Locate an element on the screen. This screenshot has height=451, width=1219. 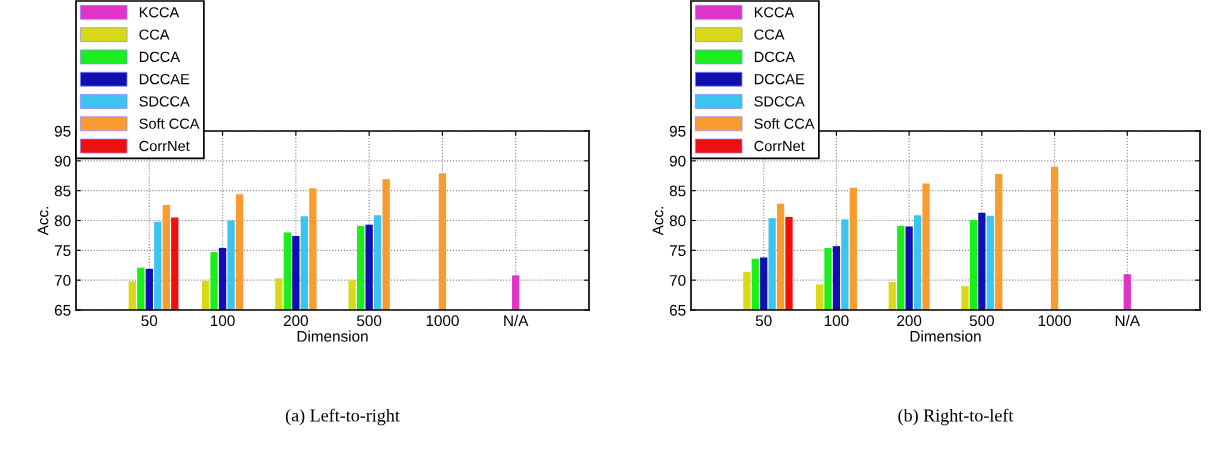
text: (a) Left-to-right is located at coordinates (342, 417).